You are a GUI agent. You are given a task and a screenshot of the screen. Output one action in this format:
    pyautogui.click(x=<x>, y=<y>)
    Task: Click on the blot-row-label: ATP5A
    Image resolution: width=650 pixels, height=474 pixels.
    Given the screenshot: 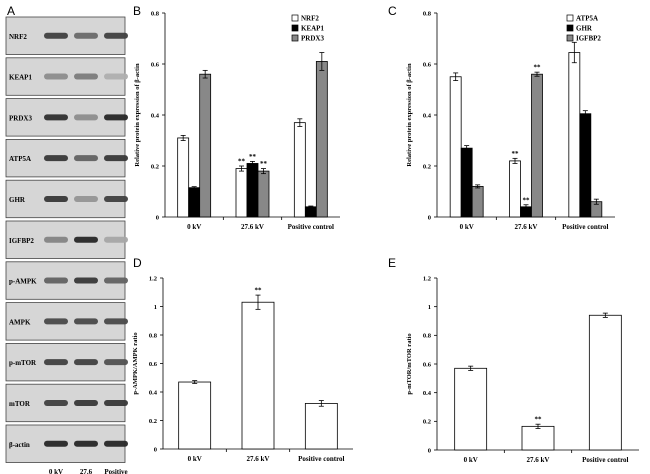 What is the action you would take?
    pyautogui.click(x=20, y=159)
    